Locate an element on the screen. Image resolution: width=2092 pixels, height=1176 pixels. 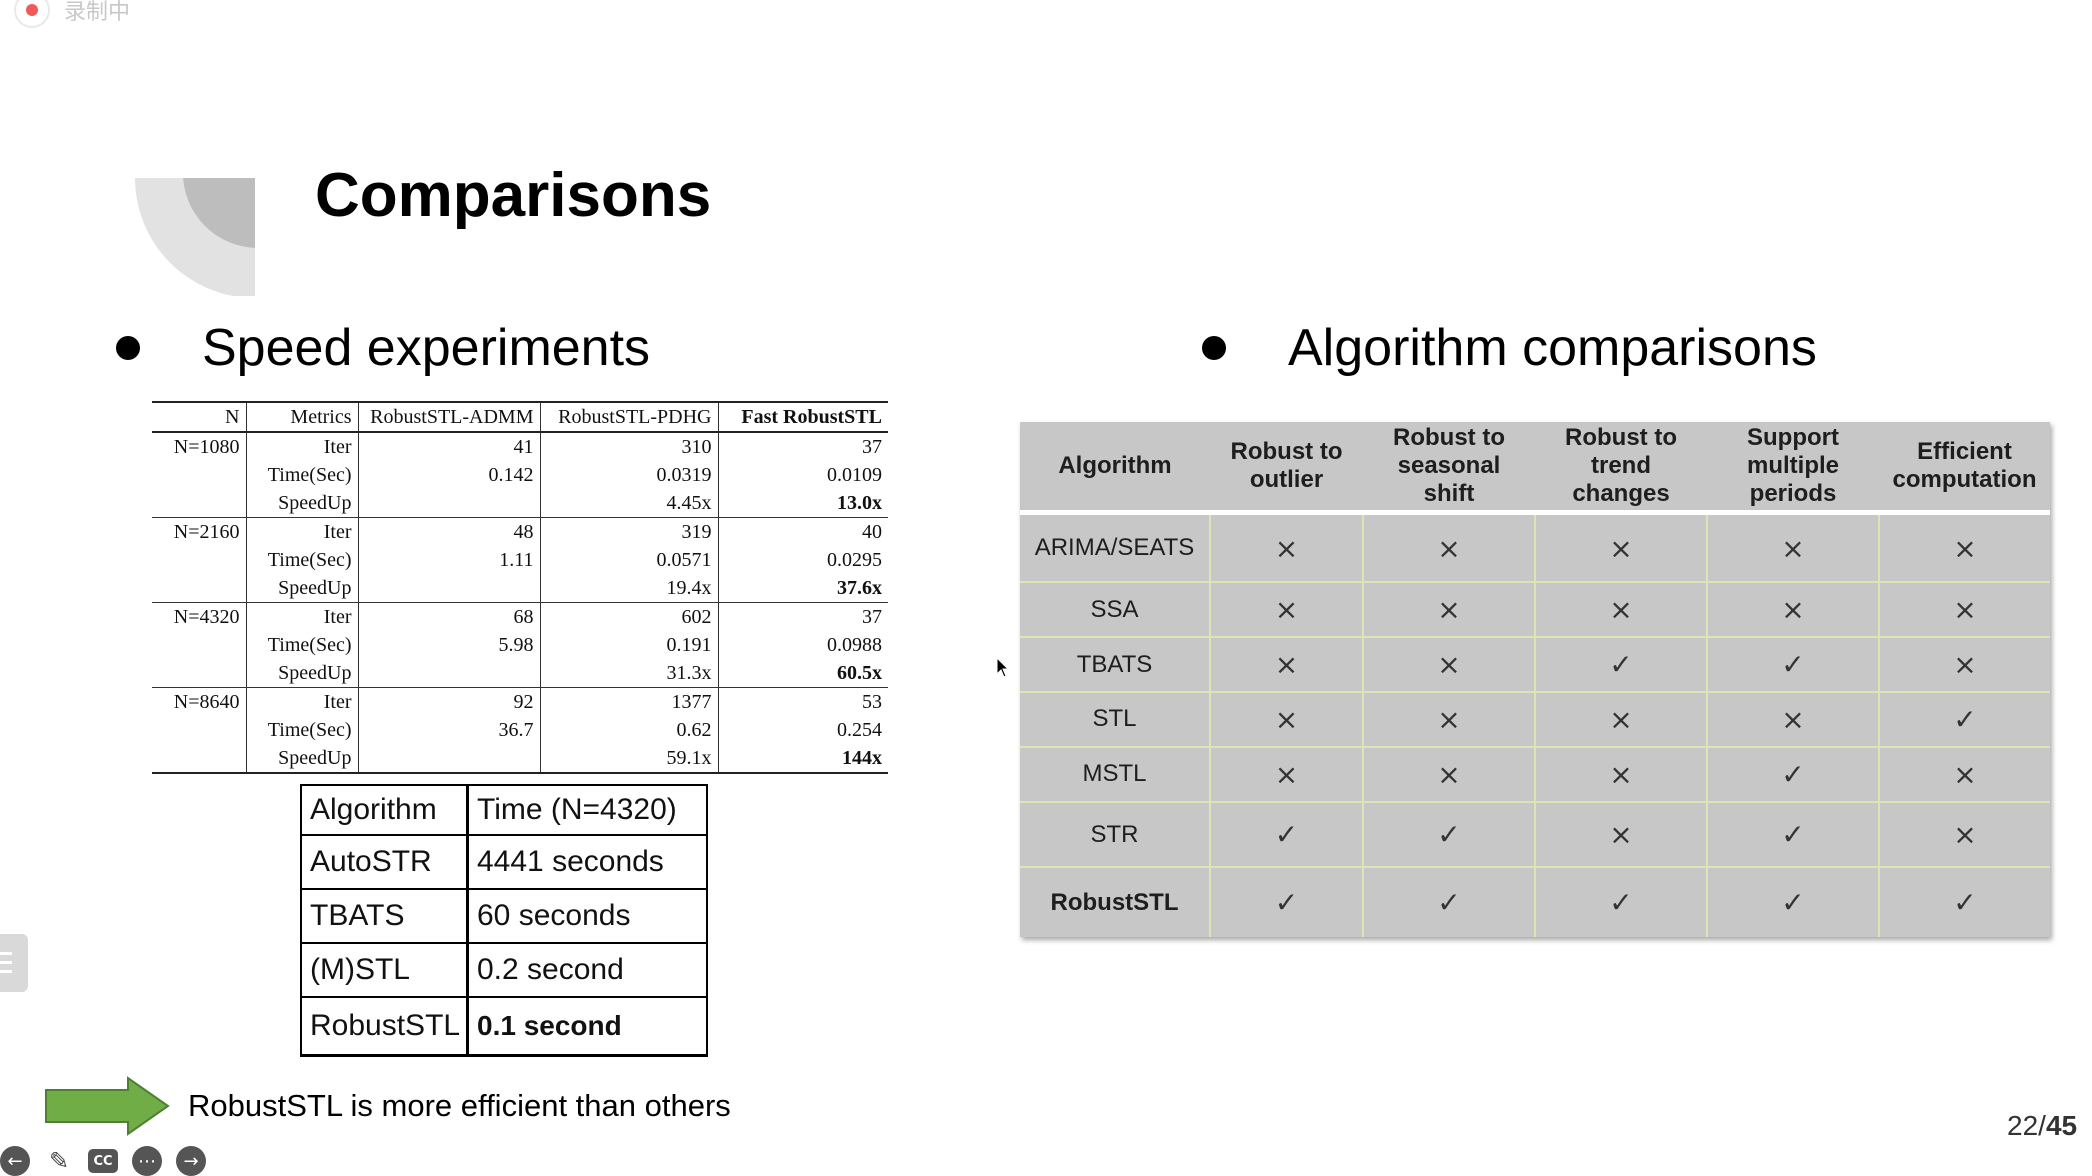
table-row: RobustSTL 0.1 second is located at coordinates (504, 1026).